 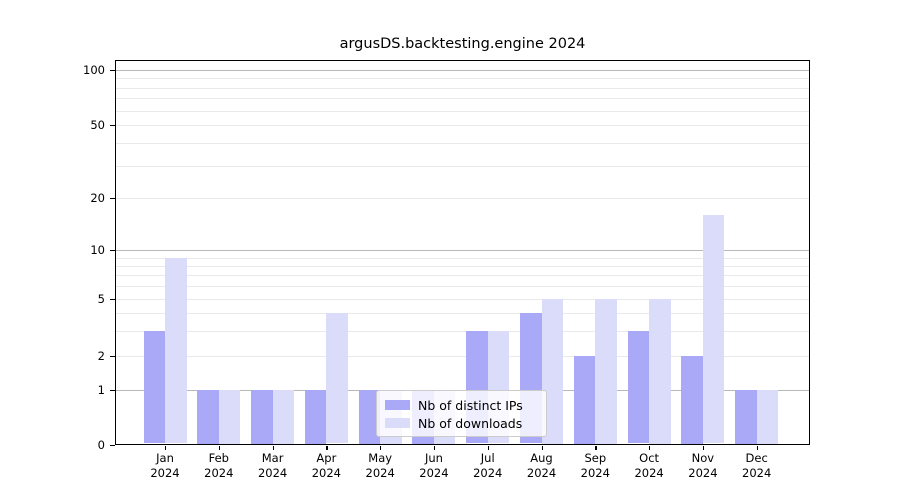 I want to click on x-tick-month: Jul, so click(x=487, y=458).